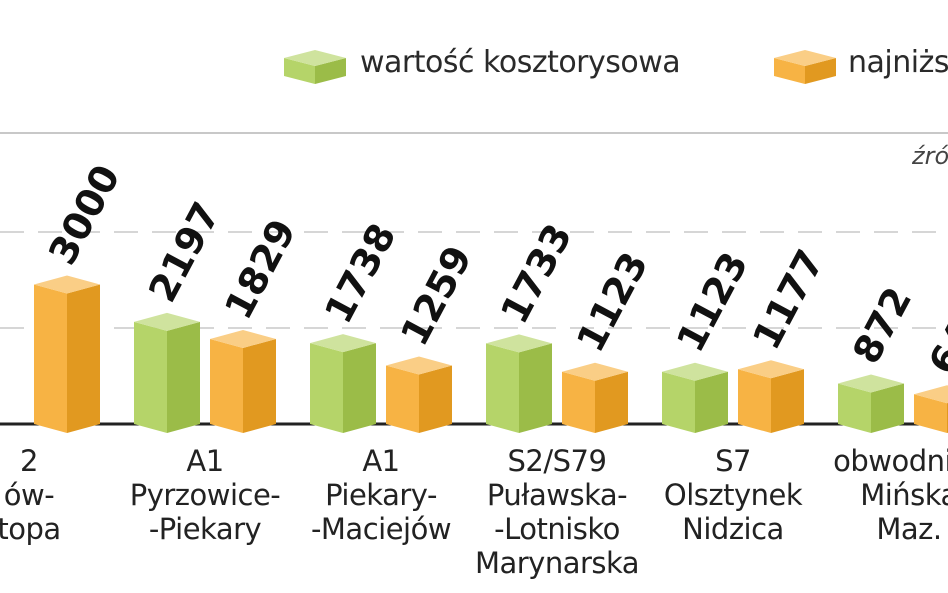  What do you see at coordinates (381, 529) in the screenshot?
I see `category-label-line: -Maciejów` at bounding box center [381, 529].